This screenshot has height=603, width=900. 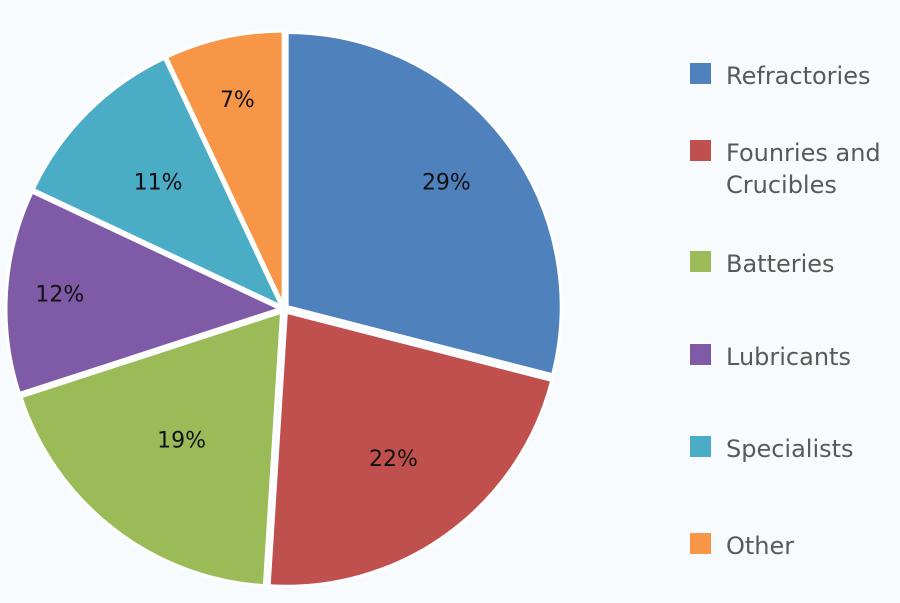 What do you see at coordinates (798, 76) in the screenshot?
I see `legend-label-refractories: Refractories` at bounding box center [798, 76].